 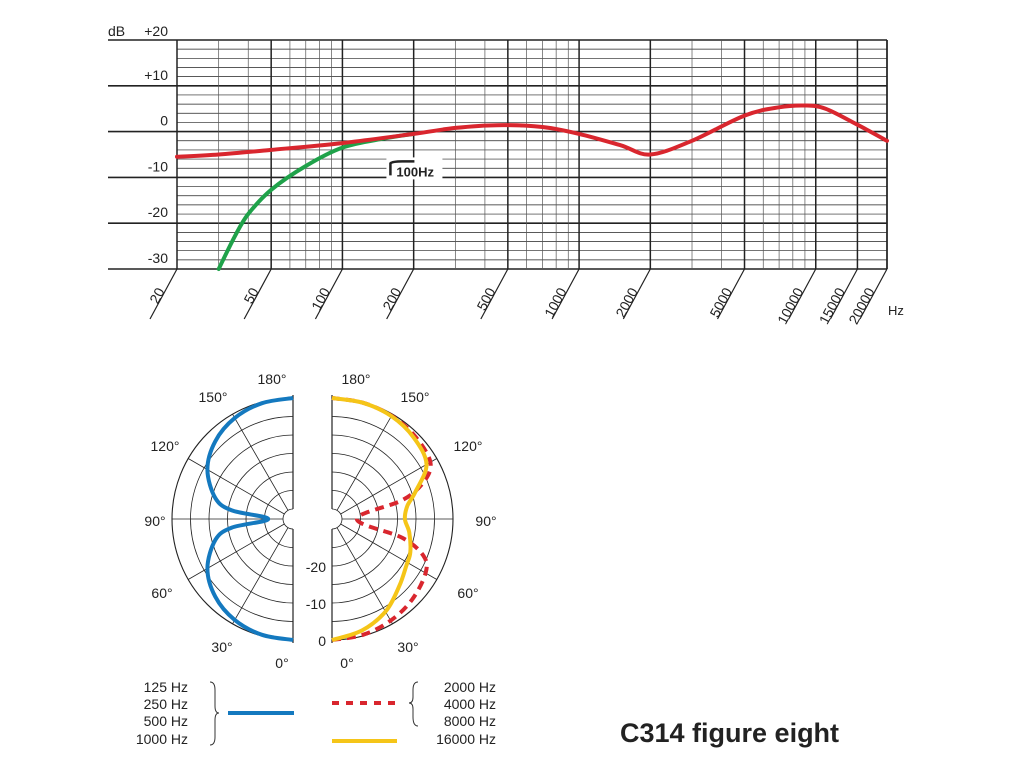 I want to click on x-tick-label: 5000, so click(x=720, y=302).